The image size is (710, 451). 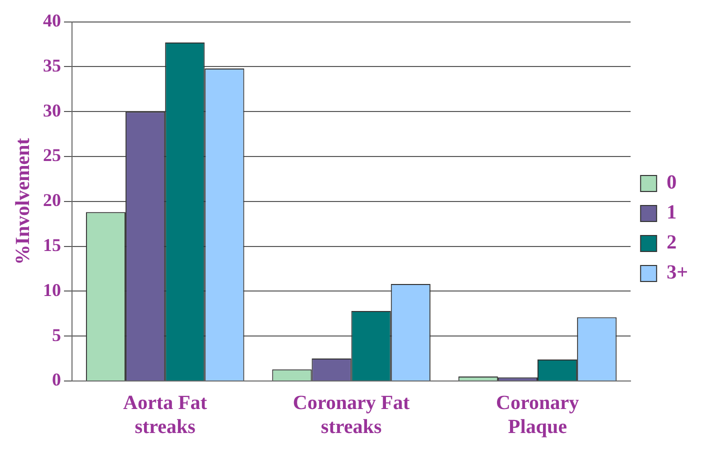 What do you see at coordinates (52, 20) in the screenshot?
I see `y-tick-label: 40` at bounding box center [52, 20].